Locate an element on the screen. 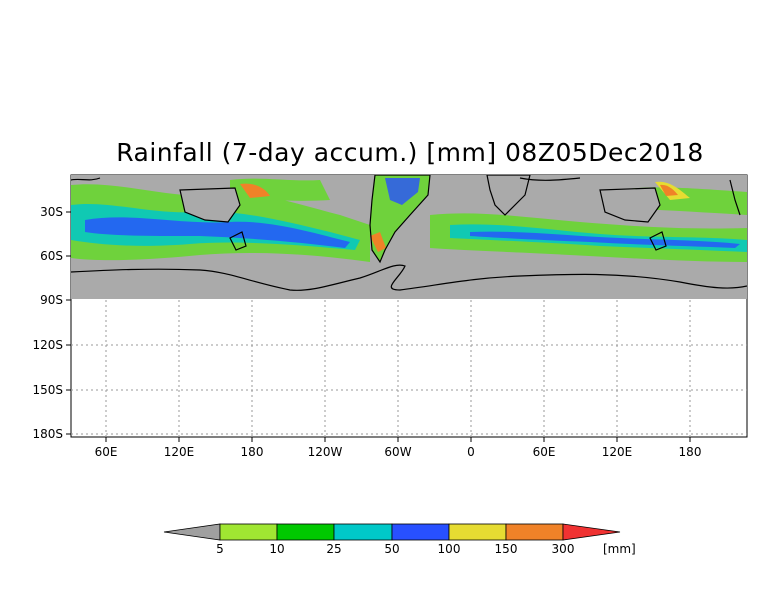 The image size is (784, 612). legend-level: 50 is located at coordinates (391, 549).